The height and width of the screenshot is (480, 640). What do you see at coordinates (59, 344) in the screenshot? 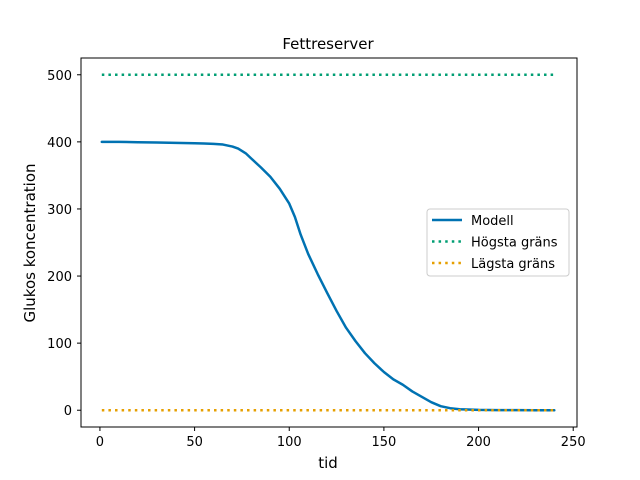
I see `y-tick-label: 100` at bounding box center [59, 344].